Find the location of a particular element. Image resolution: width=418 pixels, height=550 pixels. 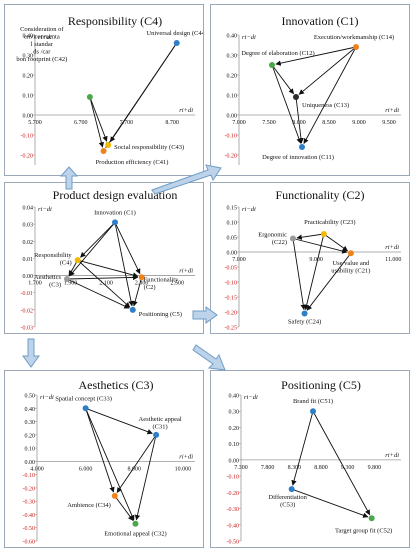

node-C13 is located at coordinates (296, 97).